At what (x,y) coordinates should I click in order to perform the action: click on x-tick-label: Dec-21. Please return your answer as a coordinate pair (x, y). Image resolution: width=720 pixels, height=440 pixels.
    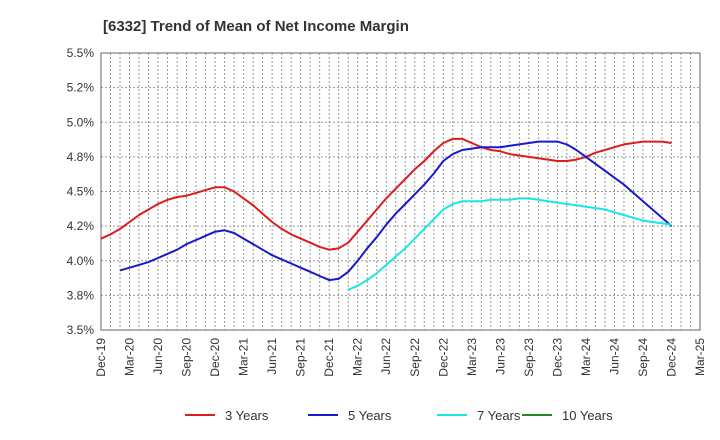
    Looking at the image, I should click on (329, 357).